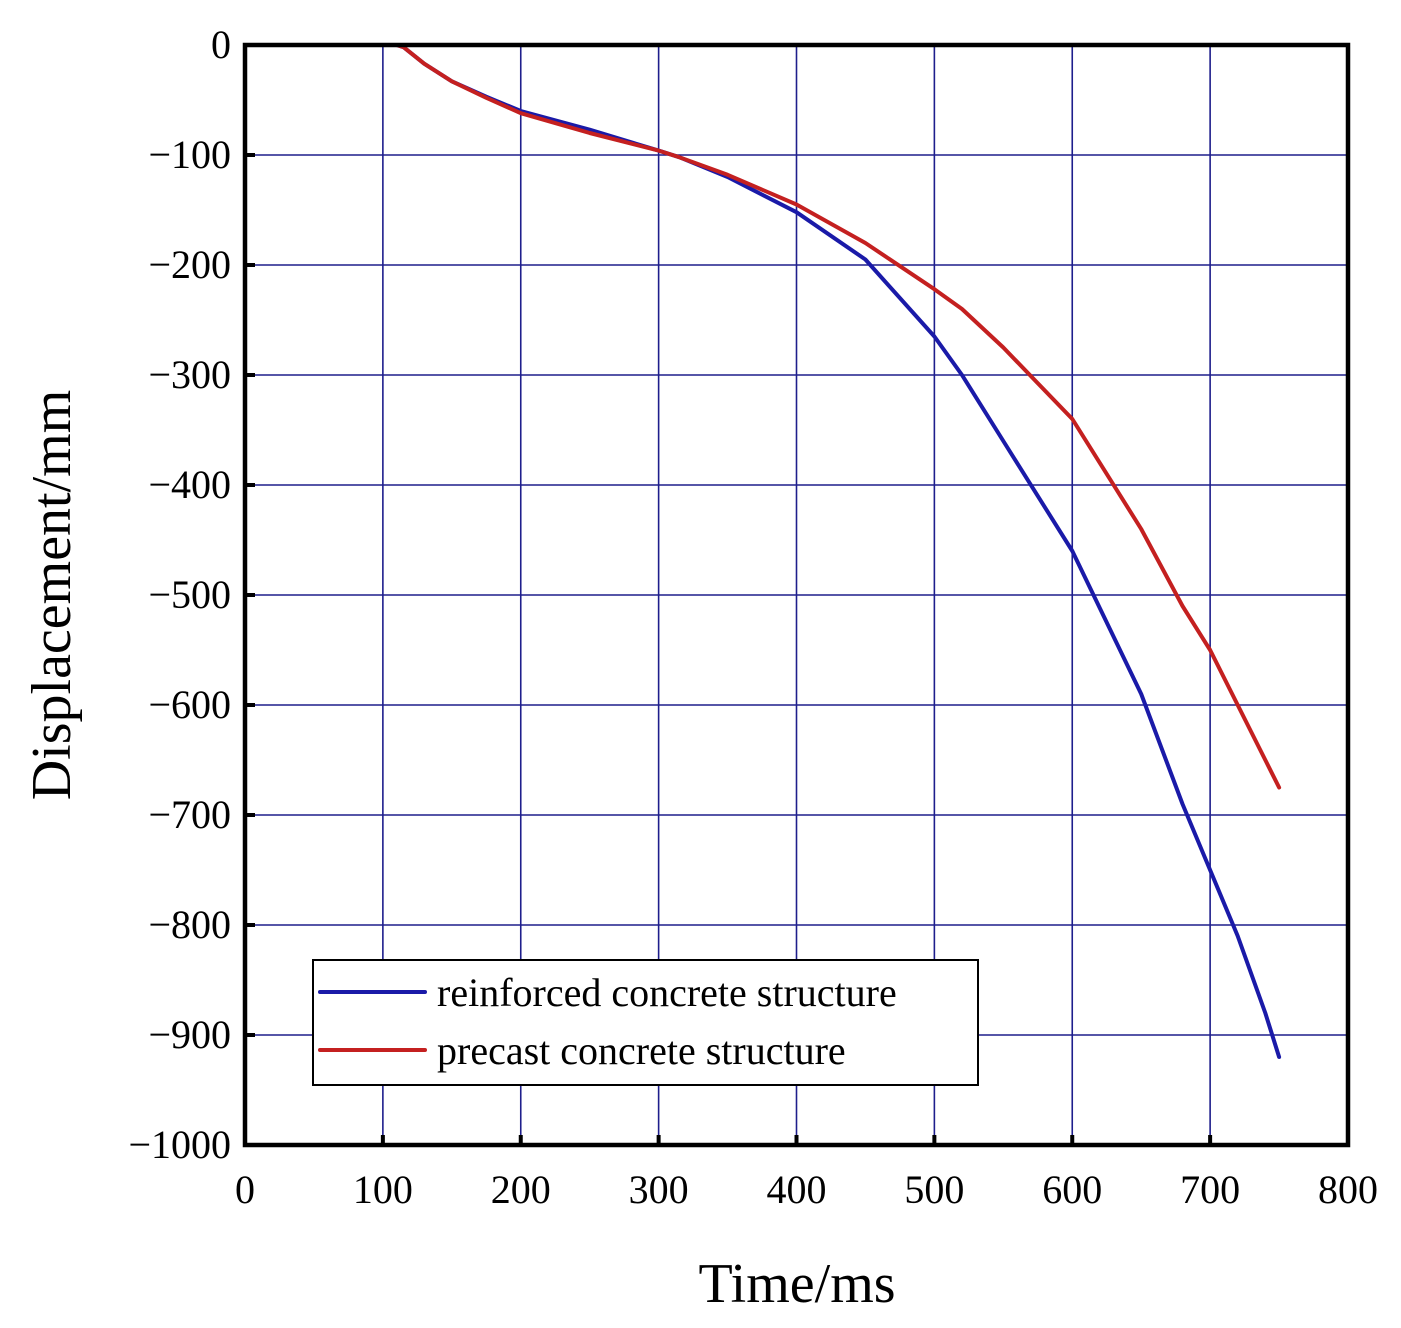 Image resolution: width=1401 pixels, height=1328 pixels. What do you see at coordinates (189, 814) in the screenshot?
I see `y-tick-label: −700` at bounding box center [189, 814].